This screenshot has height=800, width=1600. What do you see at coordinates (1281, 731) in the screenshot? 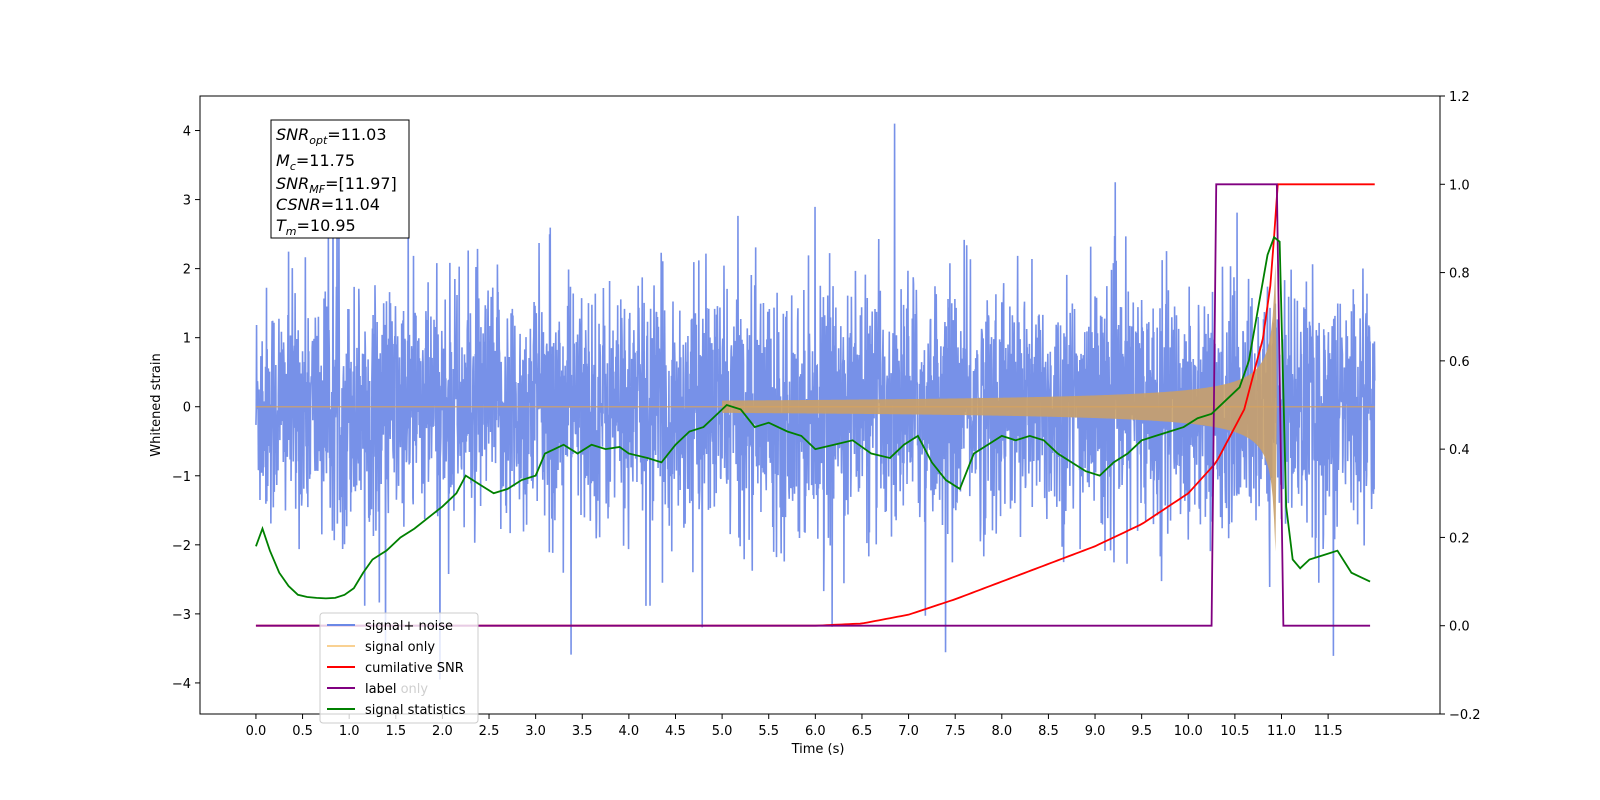
I see `x-tick-label: 11.0` at bounding box center [1281, 731].